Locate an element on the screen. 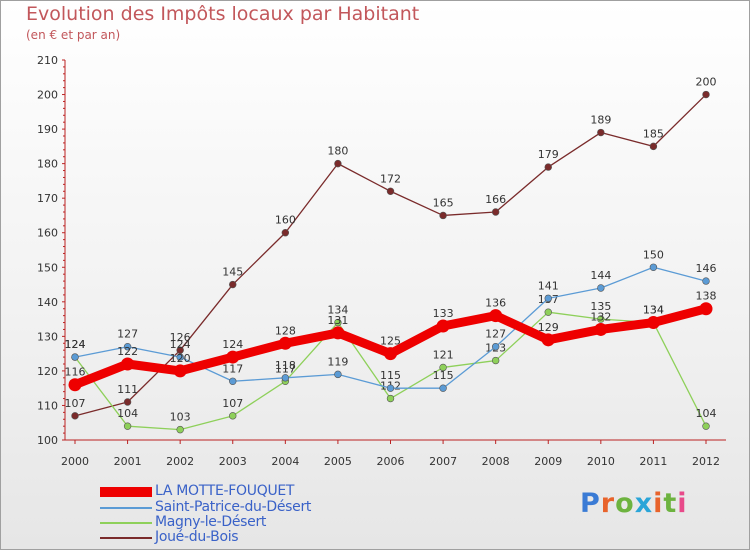 This screenshot has width=750, height=550. legend-label: Magny-le-Désert is located at coordinates (211, 522).